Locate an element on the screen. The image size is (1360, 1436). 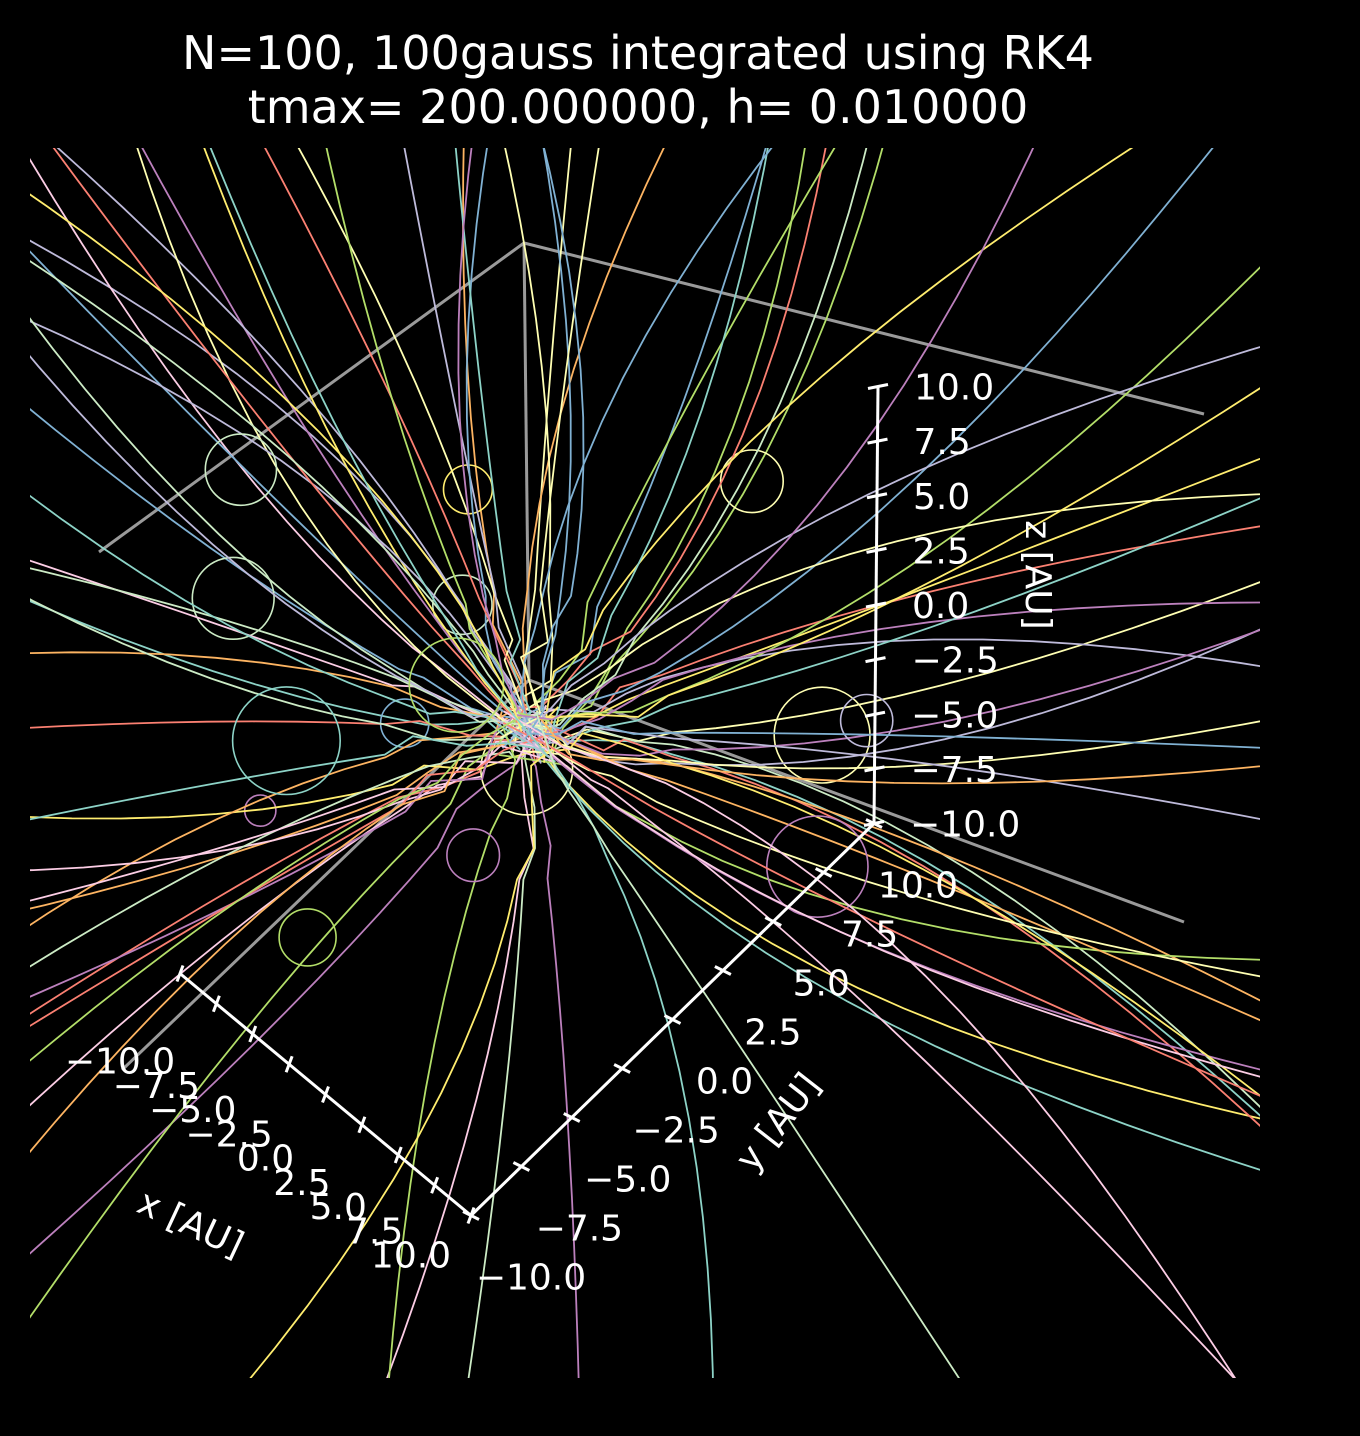
y-tick-label: −10.0 is located at coordinates (531, 1278).